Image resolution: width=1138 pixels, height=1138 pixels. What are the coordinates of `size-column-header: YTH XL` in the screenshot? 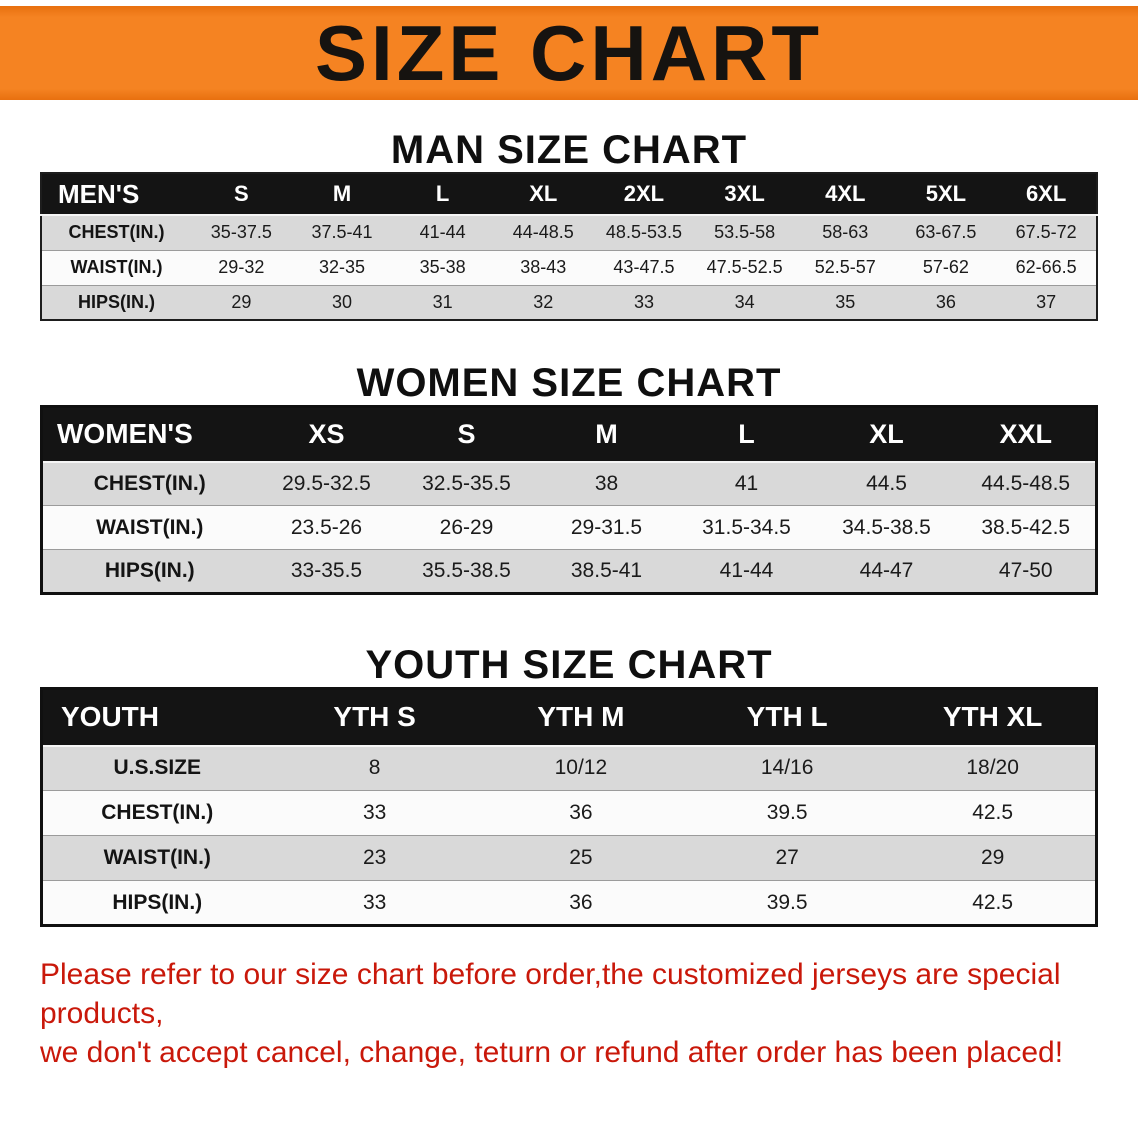 It's located at (993, 717).